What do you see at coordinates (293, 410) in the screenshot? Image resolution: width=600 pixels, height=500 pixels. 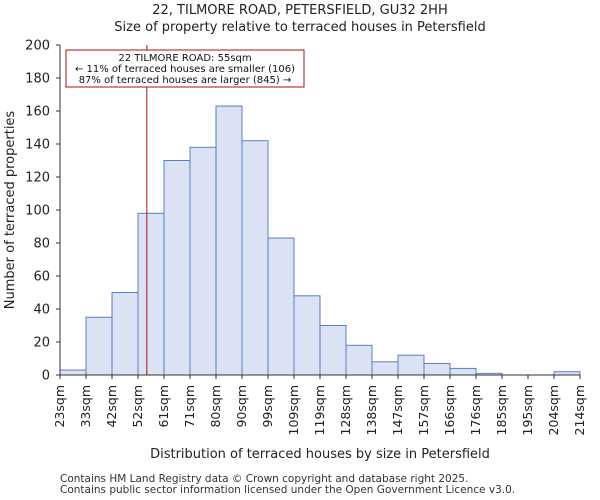 I see `x-tick-label: 109sqm` at bounding box center [293, 410].